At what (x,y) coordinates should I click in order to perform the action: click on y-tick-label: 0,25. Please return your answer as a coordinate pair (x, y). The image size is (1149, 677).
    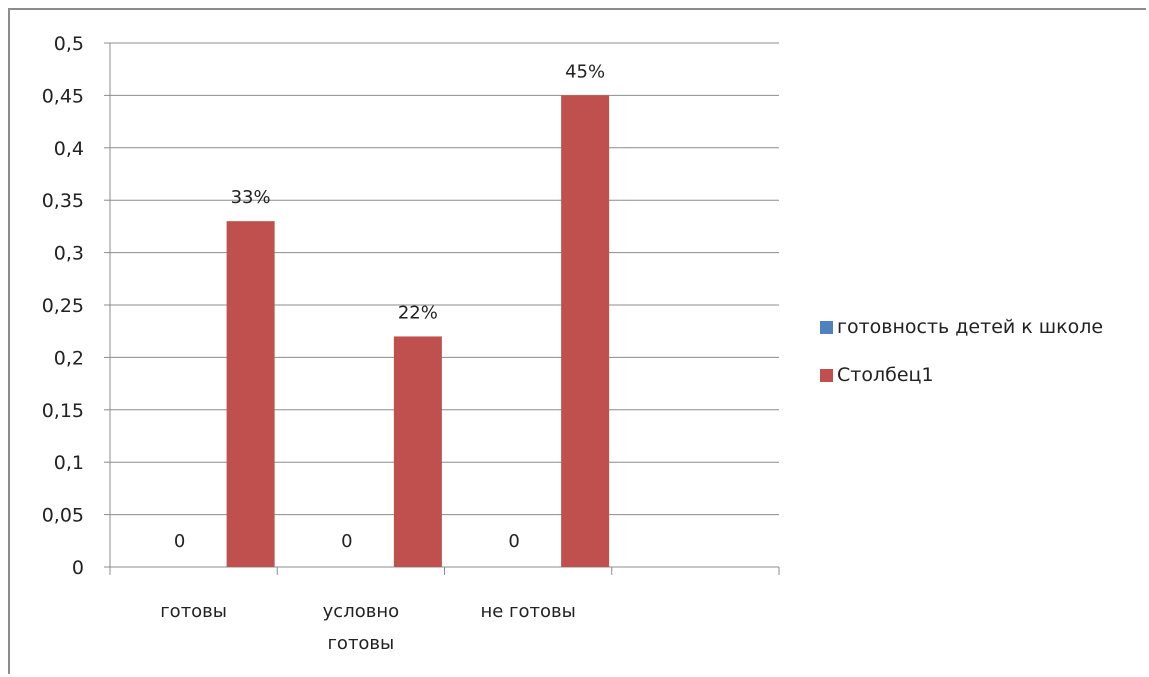
    Looking at the image, I should click on (63, 306).